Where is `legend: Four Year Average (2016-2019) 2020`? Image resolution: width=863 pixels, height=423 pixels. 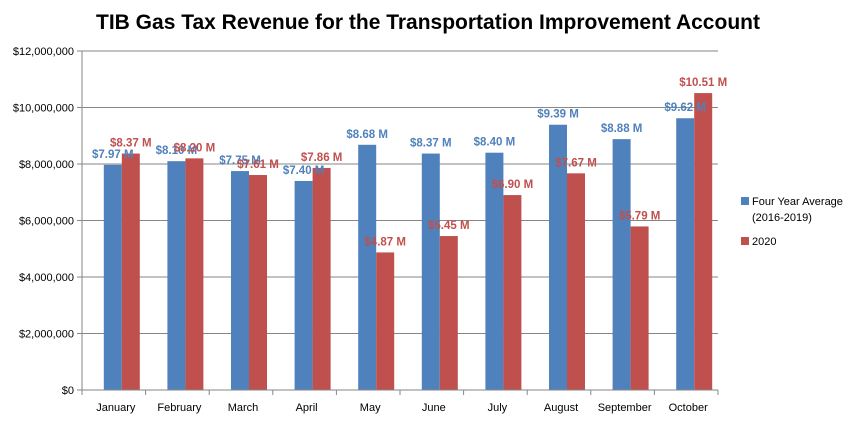
legend: Four Year Average (2016-2019) 2020 is located at coordinates (792, 222).